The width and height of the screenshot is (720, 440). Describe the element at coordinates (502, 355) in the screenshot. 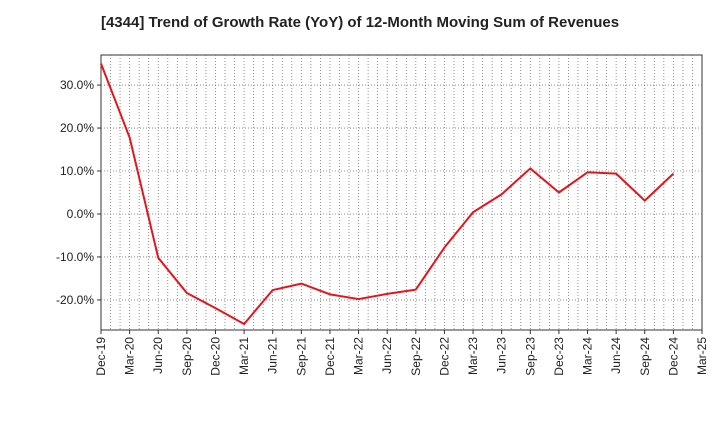

I see `x-tick-label: Jun-23` at that location.